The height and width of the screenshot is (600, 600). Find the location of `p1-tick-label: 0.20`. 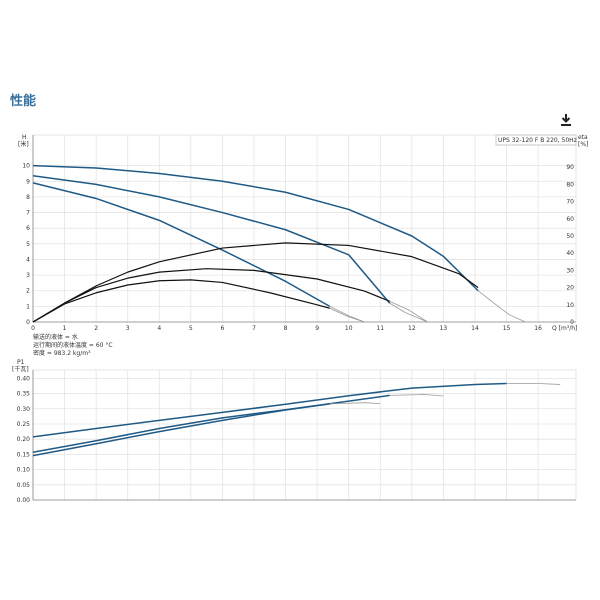

p1-tick-label: 0.20 is located at coordinates (24, 439).